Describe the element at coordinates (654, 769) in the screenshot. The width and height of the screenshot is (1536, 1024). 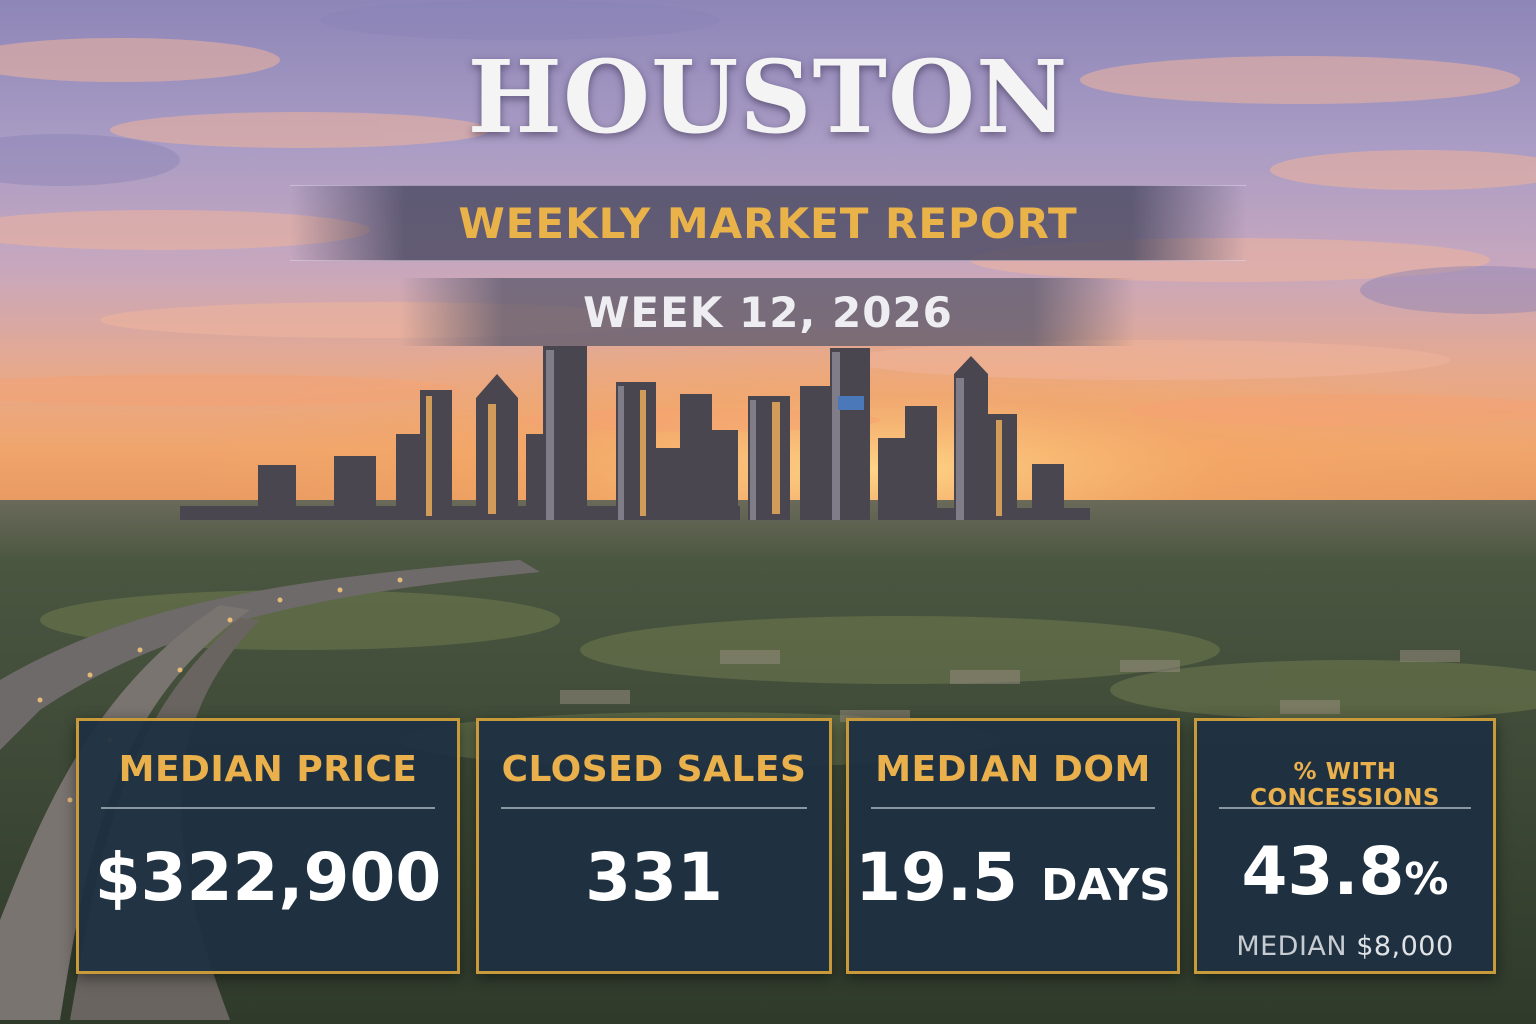
I see `stat-label: CLOSED SALES` at that location.